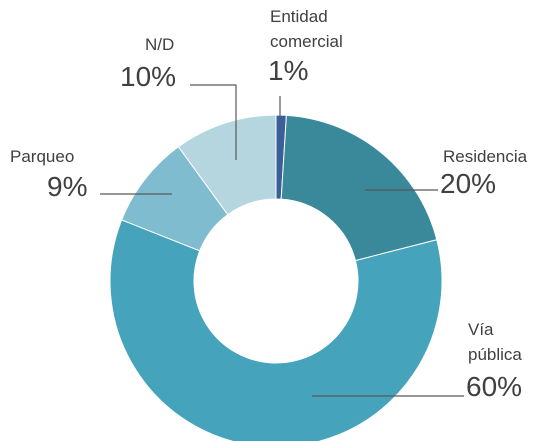 This screenshot has width=553, height=441. I want to click on slice-percent: 1%, so click(288, 70).